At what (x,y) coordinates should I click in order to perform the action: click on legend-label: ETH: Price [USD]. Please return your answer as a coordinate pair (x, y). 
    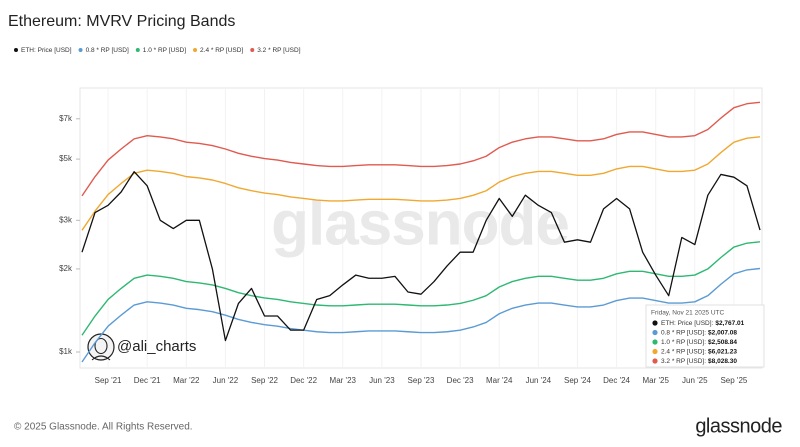
    Looking at the image, I should click on (46, 50).